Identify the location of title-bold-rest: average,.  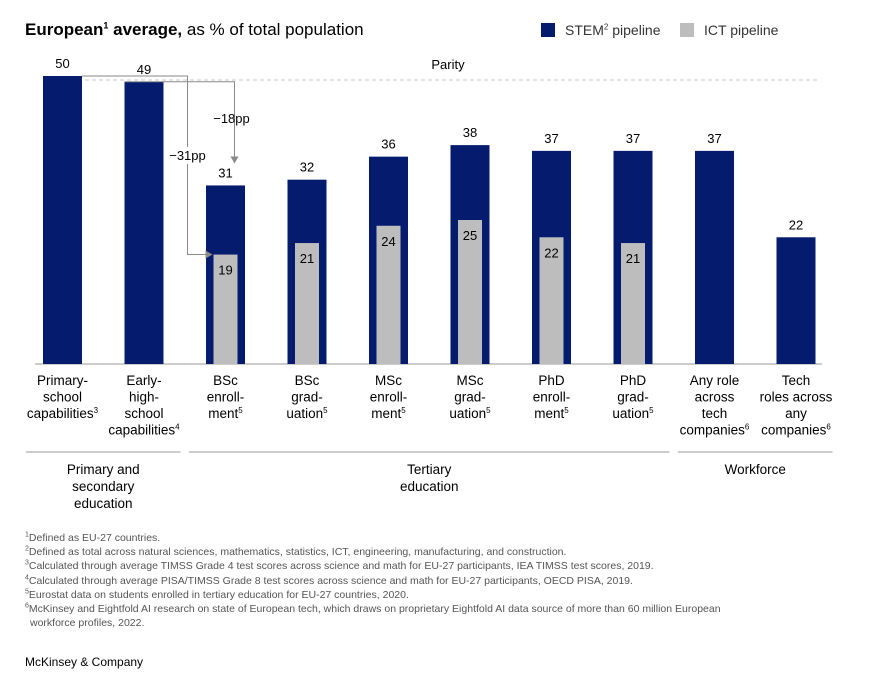
(145, 29).